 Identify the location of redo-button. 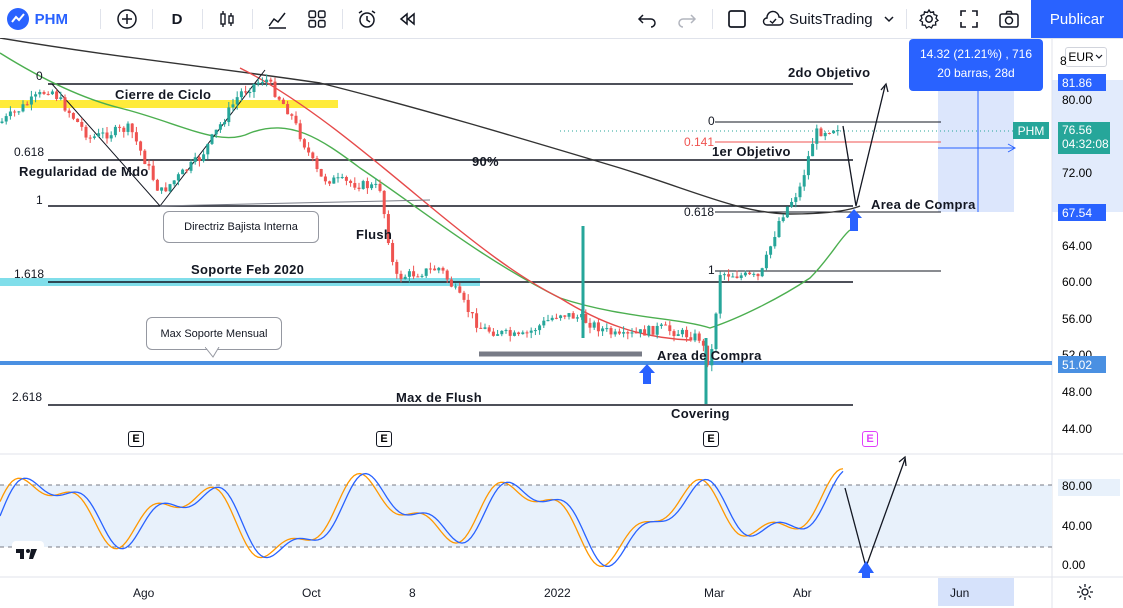
(687, 19).